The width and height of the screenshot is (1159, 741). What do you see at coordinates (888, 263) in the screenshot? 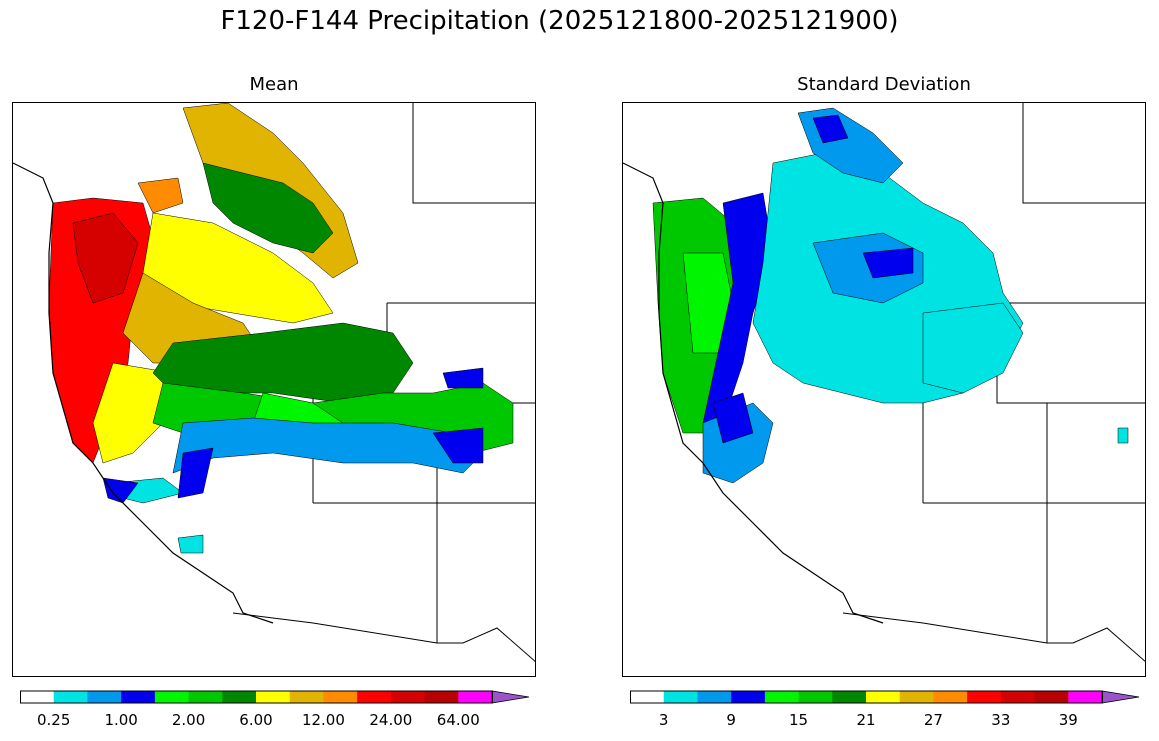
I see `sd-blue-central` at bounding box center [888, 263].